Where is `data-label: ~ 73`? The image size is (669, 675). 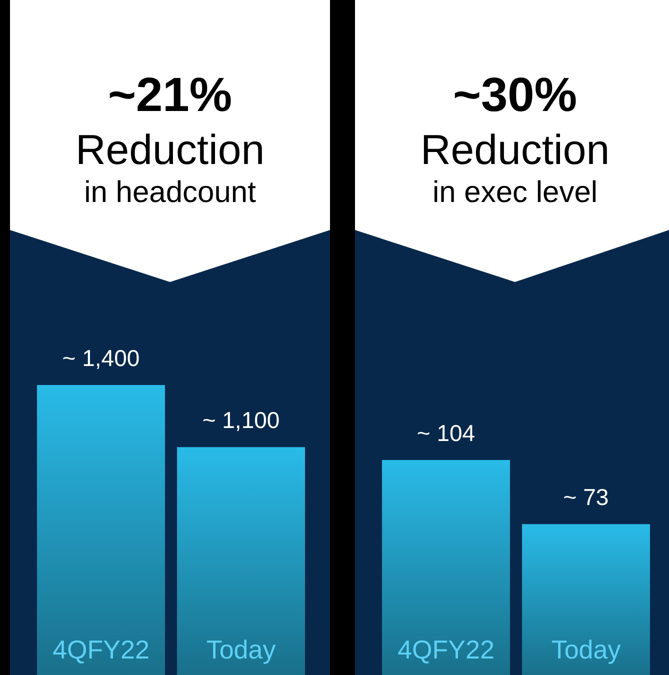
data-label: ~ 73 is located at coordinates (586, 497).